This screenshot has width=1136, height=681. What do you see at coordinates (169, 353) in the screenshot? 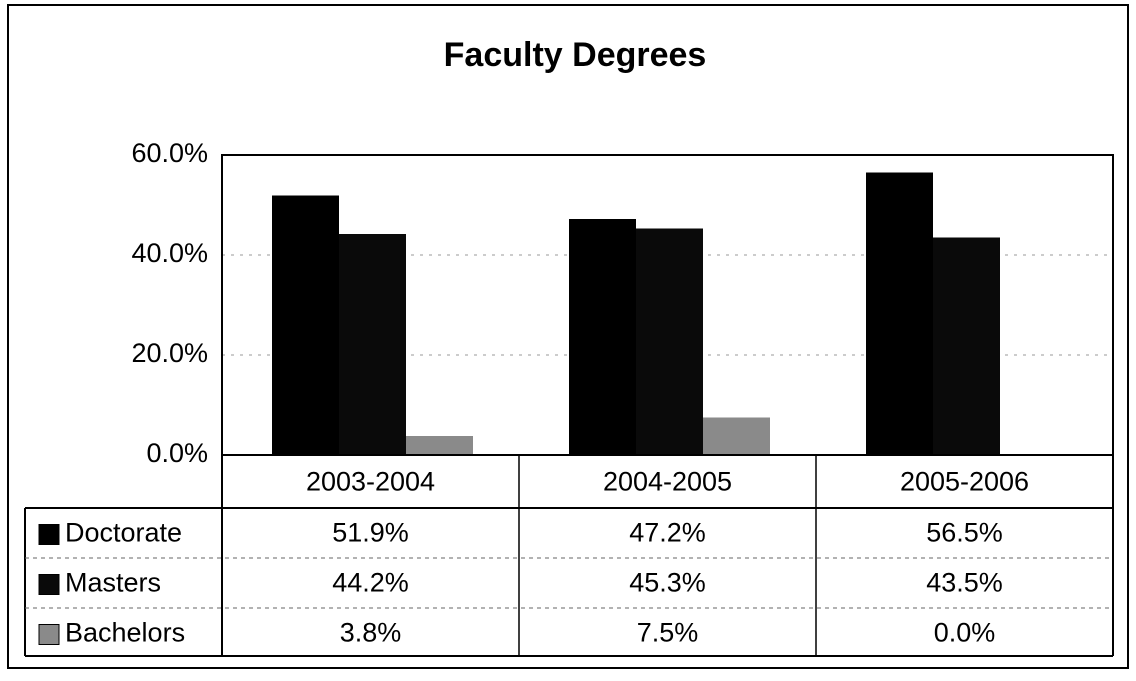
I see `y-tick-label: 20.0%` at bounding box center [169, 353].